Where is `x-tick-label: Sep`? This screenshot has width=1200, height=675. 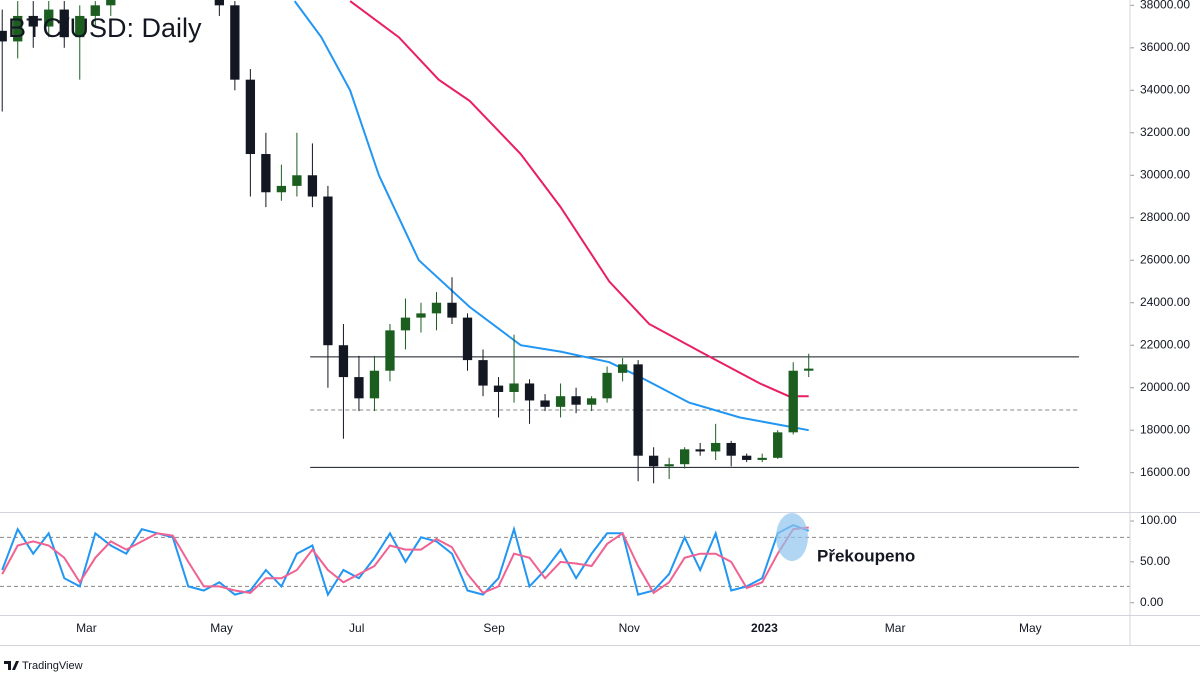 x-tick-label: Sep is located at coordinates (494, 628).